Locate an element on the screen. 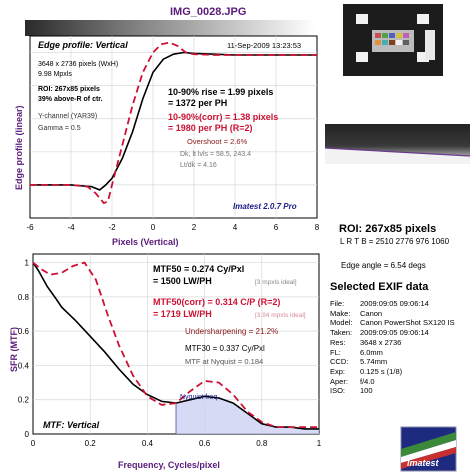 The width and height of the screenshot is (475, 475). exif-value: 2009:09:05 09:06:14 is located at coordinates (394, 303).